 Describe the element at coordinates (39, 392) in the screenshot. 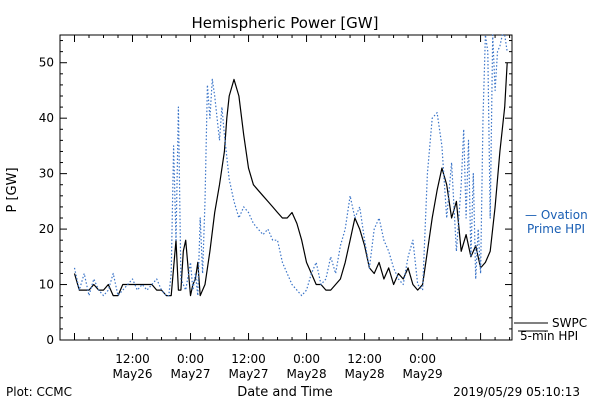

I see `footer-source: Plot: CCMC` at that location.